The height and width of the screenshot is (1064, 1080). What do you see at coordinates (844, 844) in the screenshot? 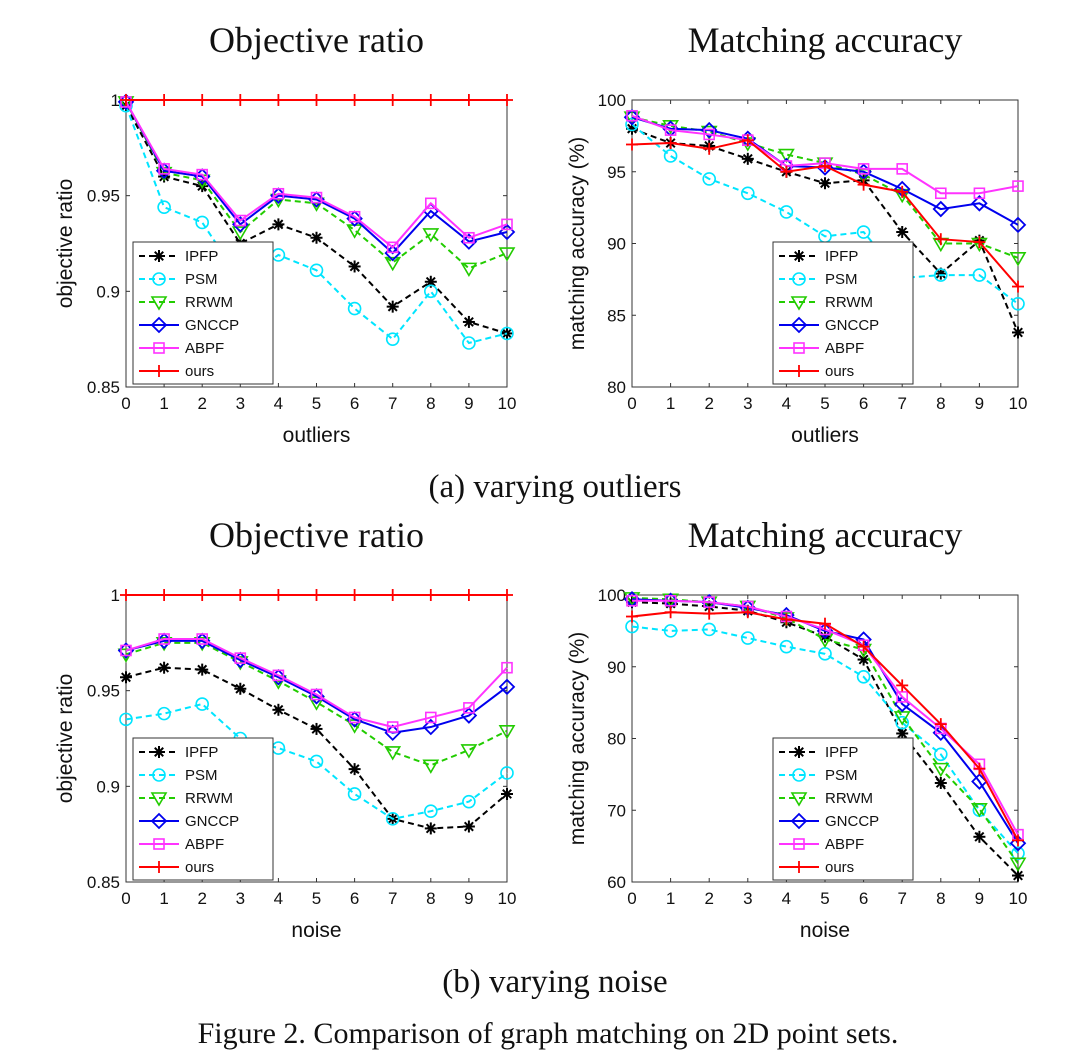
I see `legend-label-abpf: ABPF` at bounding box center [844, 844].